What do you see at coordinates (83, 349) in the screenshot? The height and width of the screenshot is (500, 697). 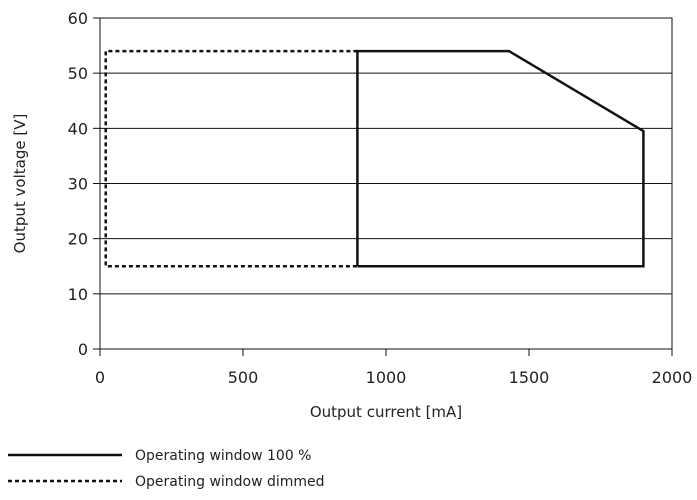 I see `y-tick-label: 0` at bounding box center [83, 349].